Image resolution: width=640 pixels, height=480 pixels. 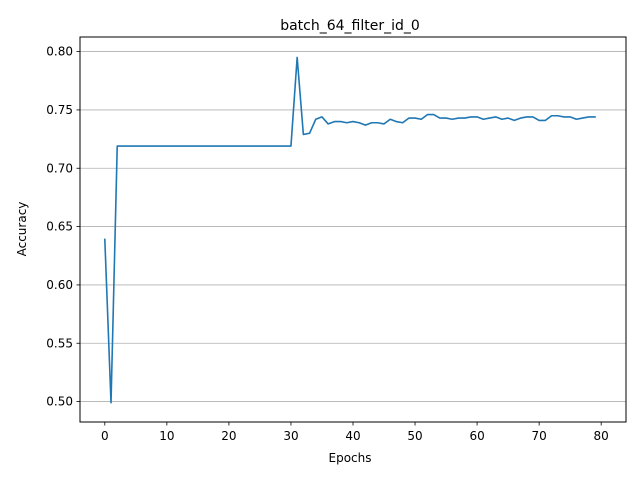 I want to click on y-tick-label: 0.60, so click(x=59, y=285).